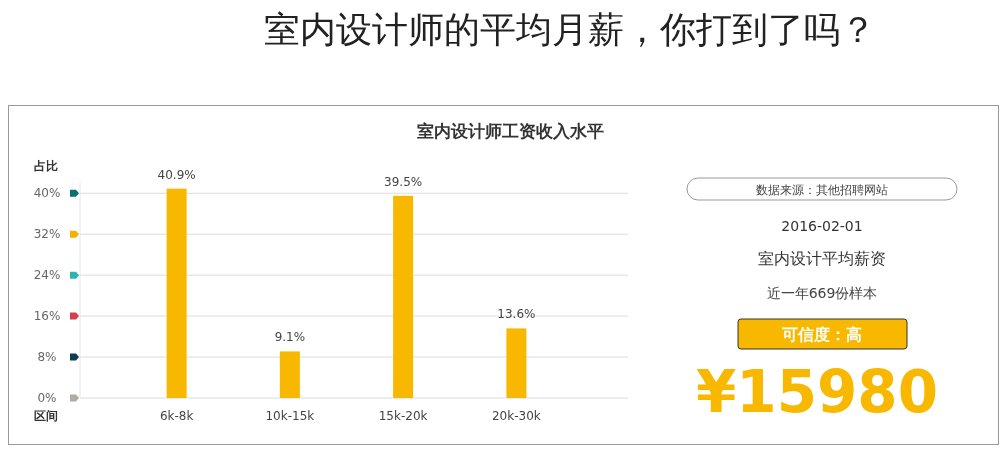  I want to click on y-tick-label: 0%, so click(47, 398).